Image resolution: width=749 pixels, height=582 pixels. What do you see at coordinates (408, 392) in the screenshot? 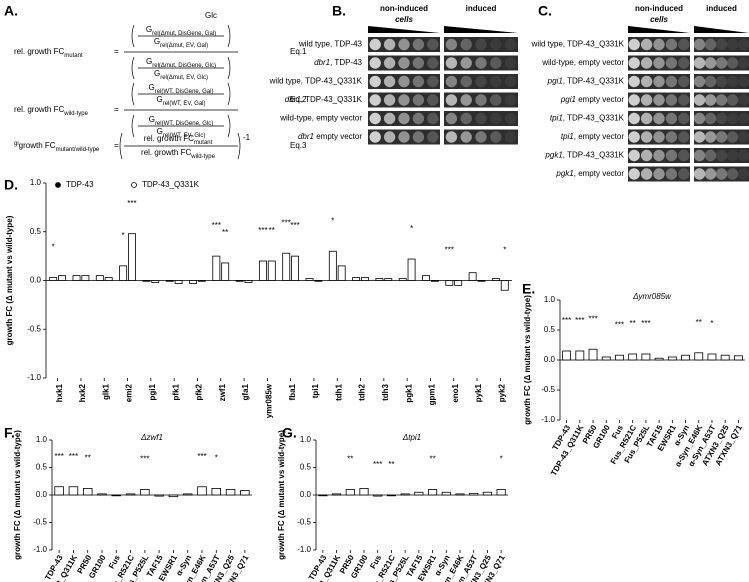
I see `x-tick-label: pgk1` at bounding box center [408, 392].